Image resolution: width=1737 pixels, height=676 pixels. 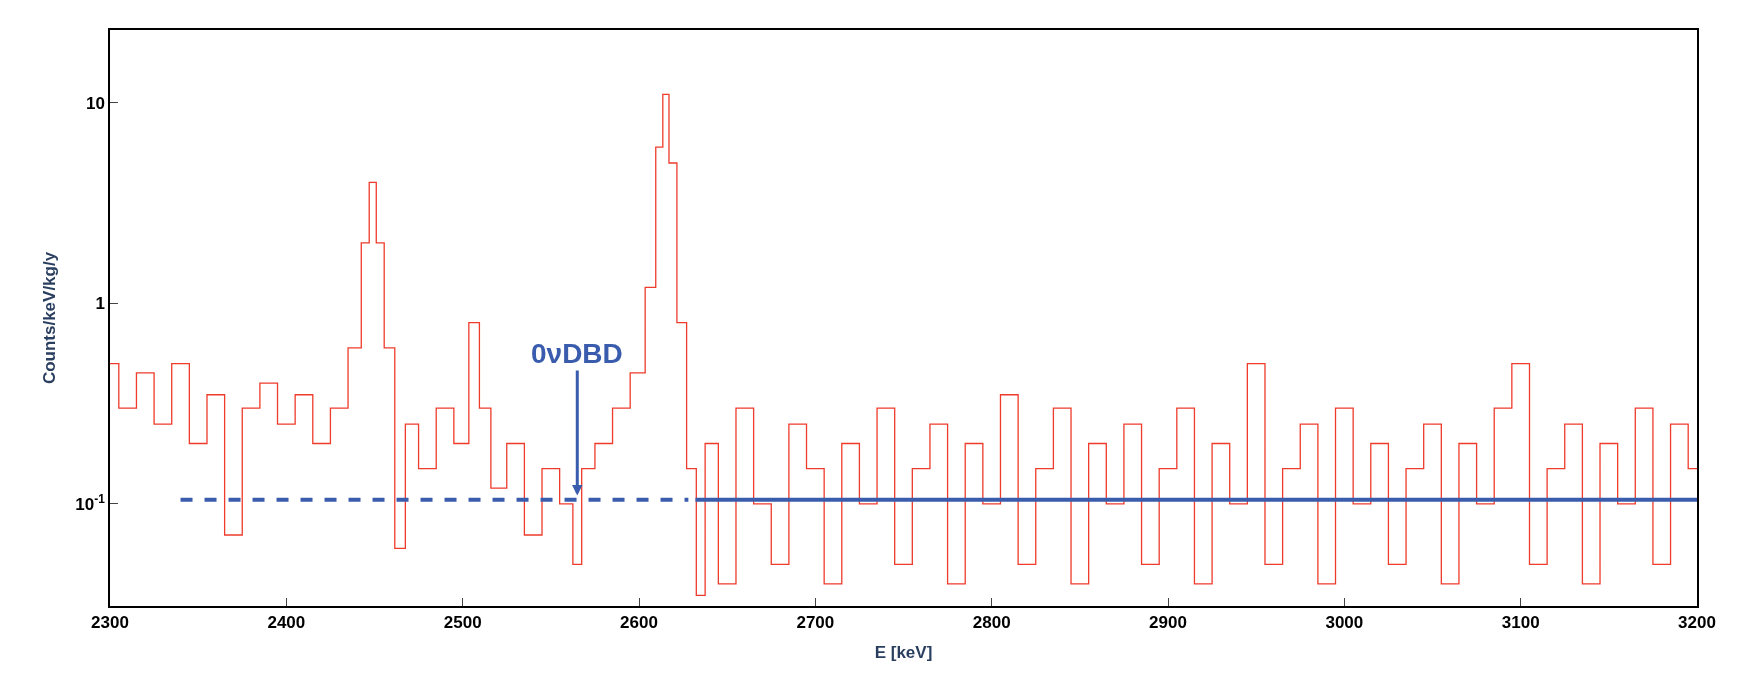 What do you see at coordinates (815, 623) in the screenshot?
I see `x-tick-label: 2700` at bounding box center [815, 623].